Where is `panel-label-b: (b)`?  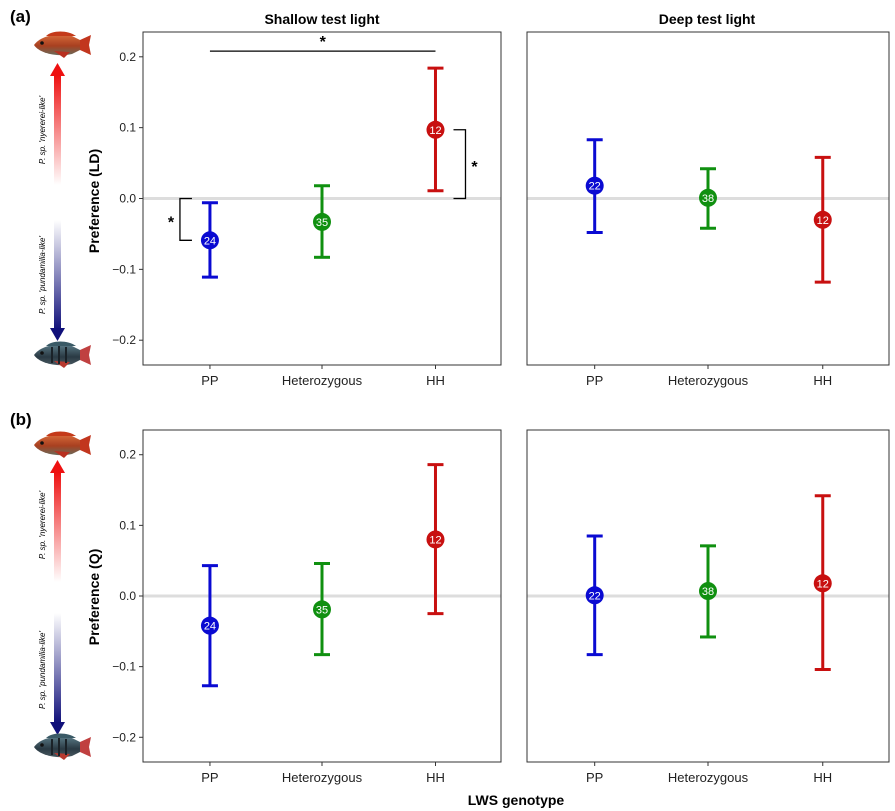 panel-label-b: (b) is located at coordinates (21, 419).